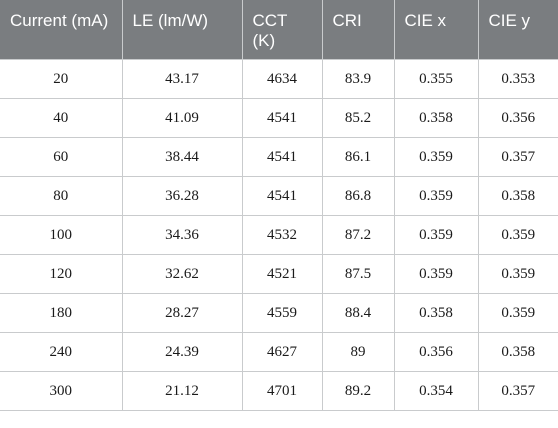 This screenshot has width=558, height=428. I want to click on cell-cie-y: 0.353, so click(517, 79).